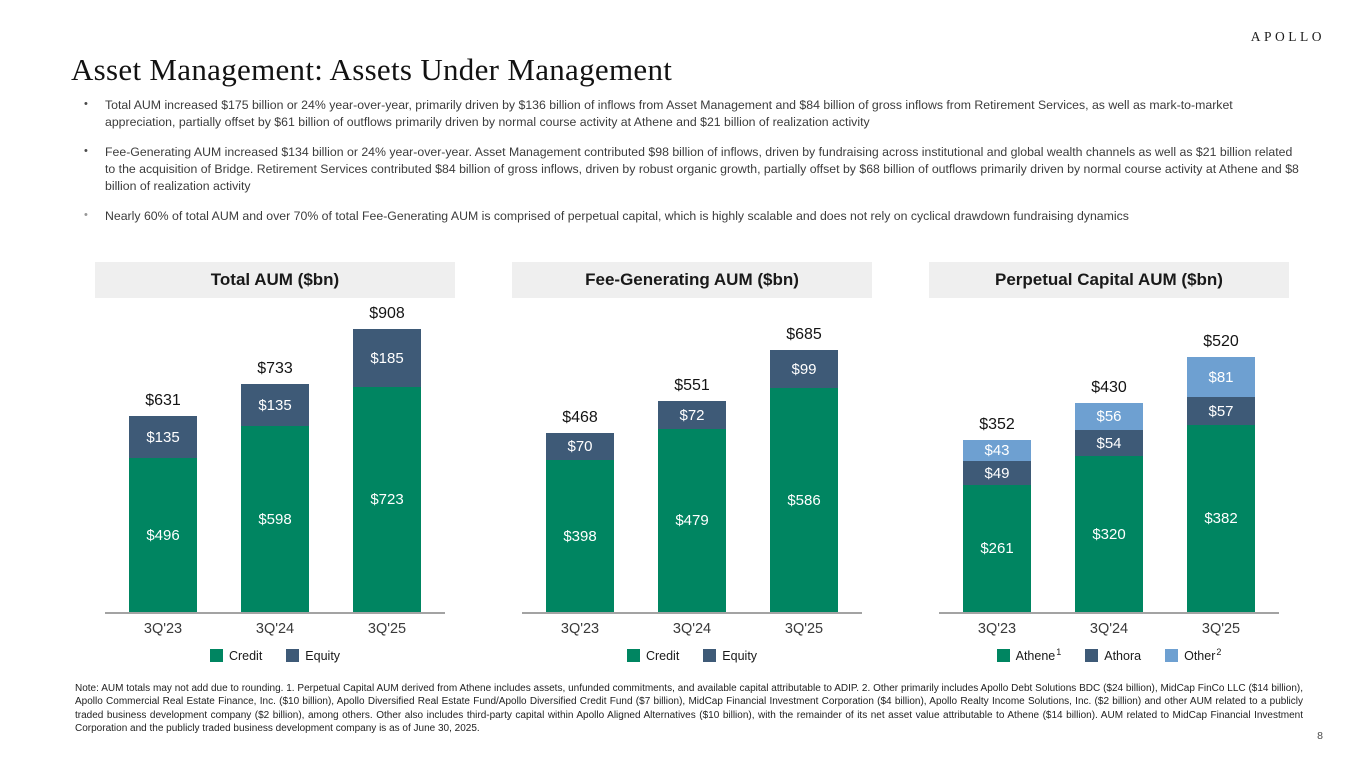  I want to click on chart-title: Perpetual Capital AUM ($bn), so click(1109, 279).